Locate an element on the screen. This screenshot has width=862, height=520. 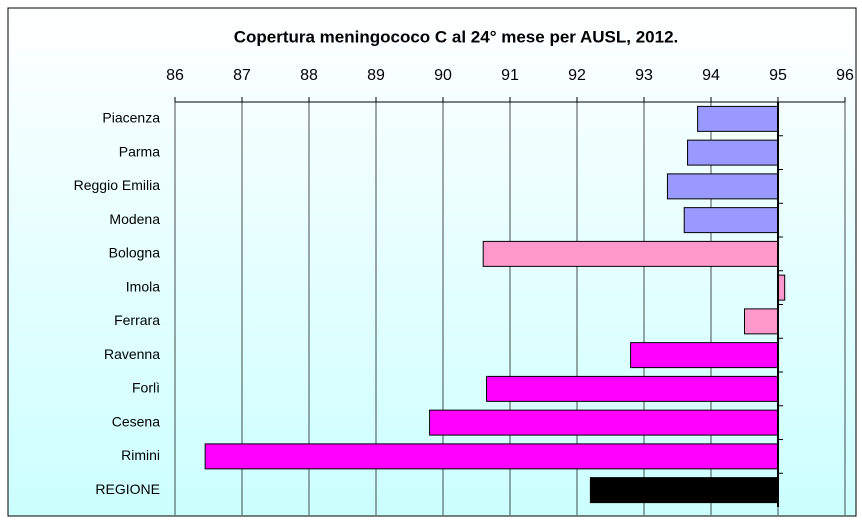
y-tick-label: Forlì is located at coordinates (146, 388).